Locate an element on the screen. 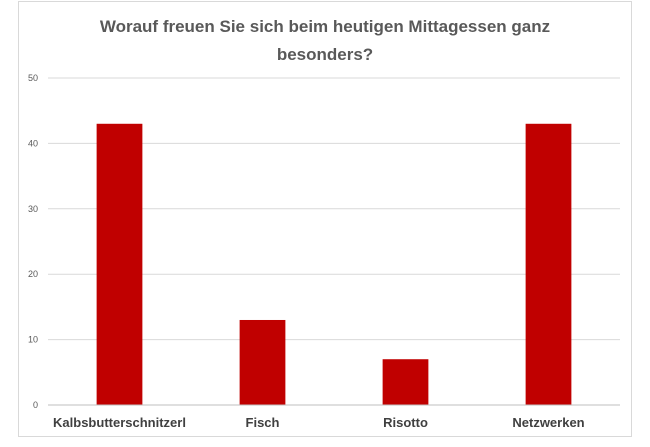  bar-risotto is located at coordinates (405, 382).